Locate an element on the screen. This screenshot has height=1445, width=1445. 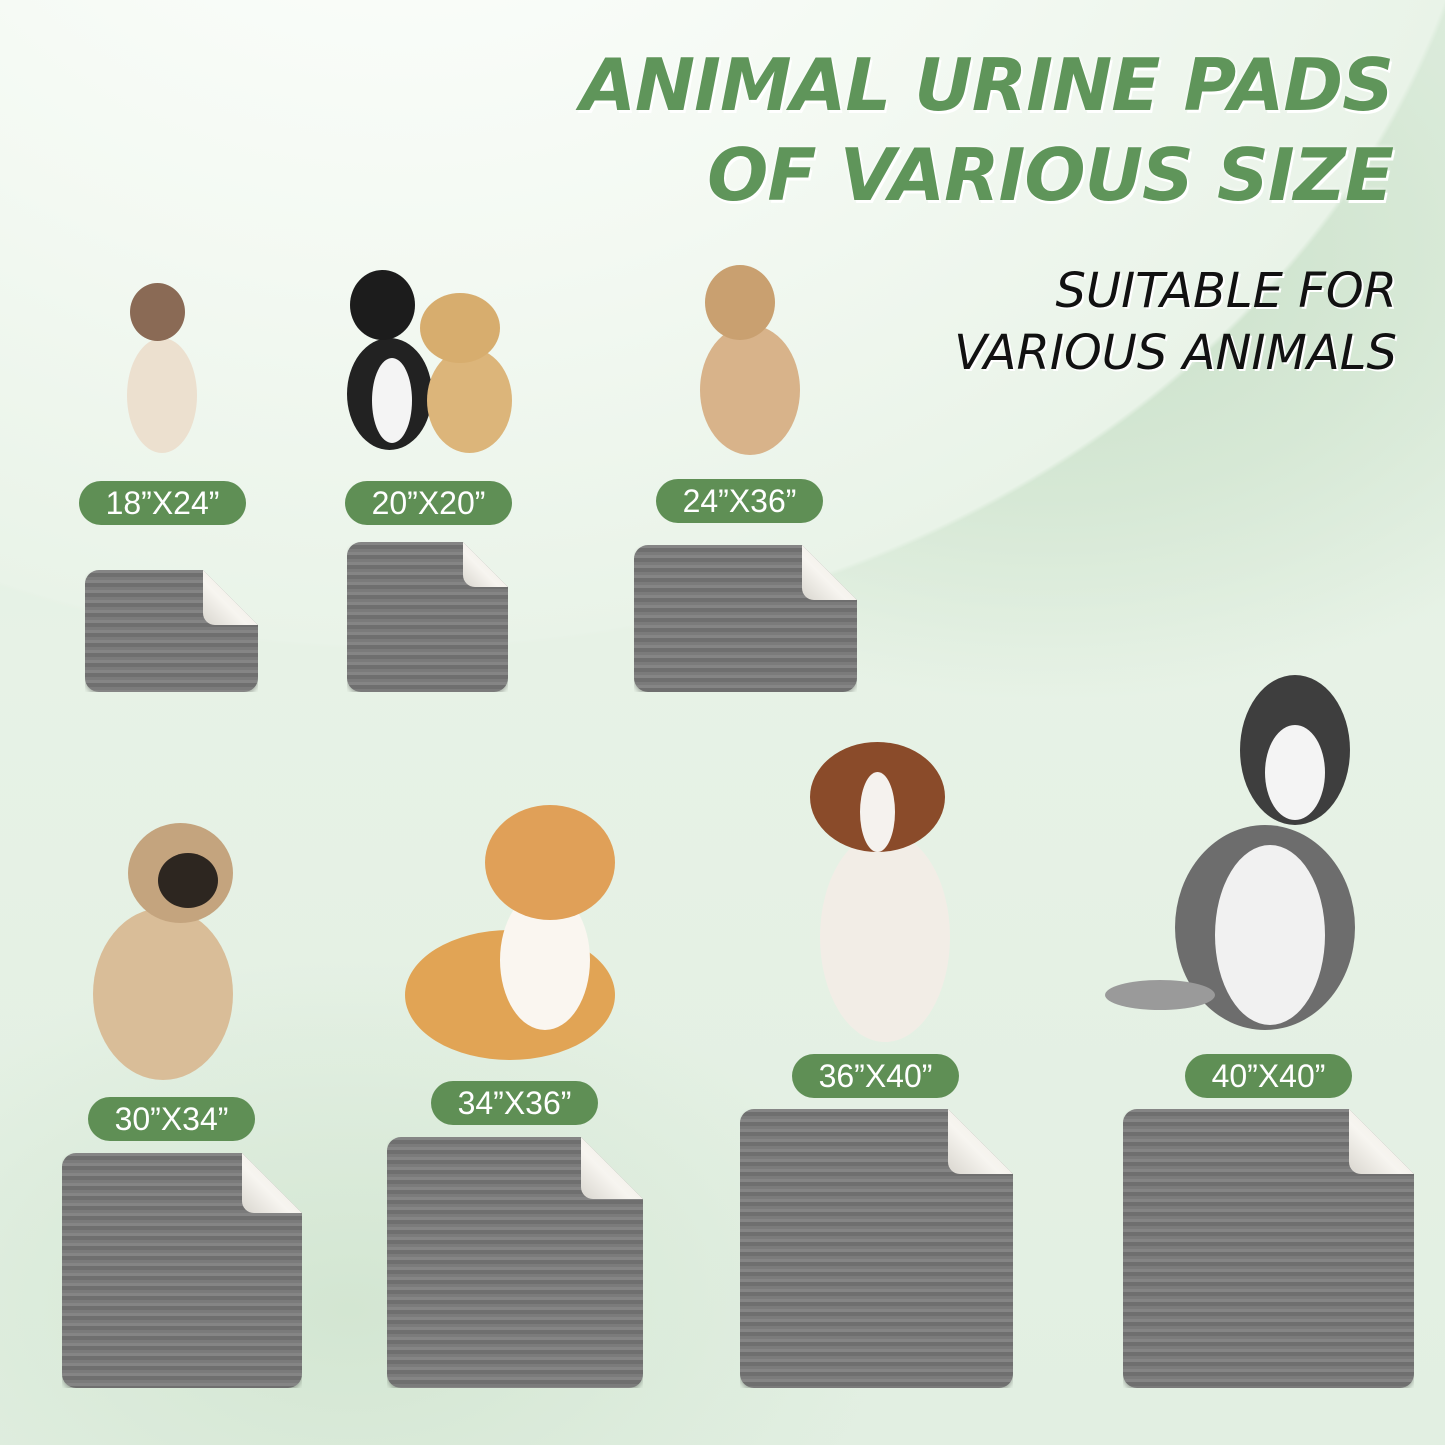
pad-36x40 is located at coordinates (876, 1248).